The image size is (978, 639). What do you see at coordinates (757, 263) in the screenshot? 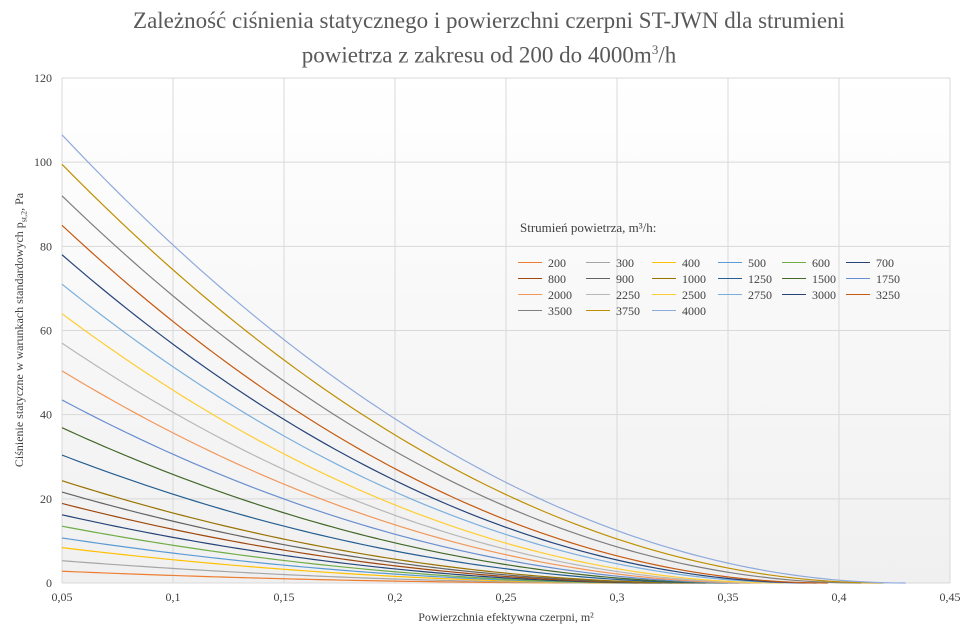
I see `legend-label: 500` at bounding box center [757, 263].